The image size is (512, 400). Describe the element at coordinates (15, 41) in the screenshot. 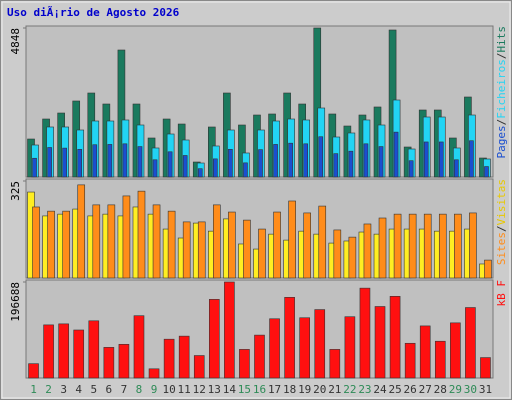

I see `y-tick-label: 4848` at that location.